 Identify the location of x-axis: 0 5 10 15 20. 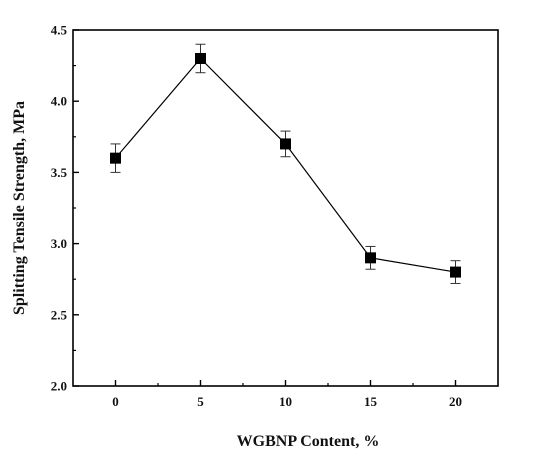
(287, 394).